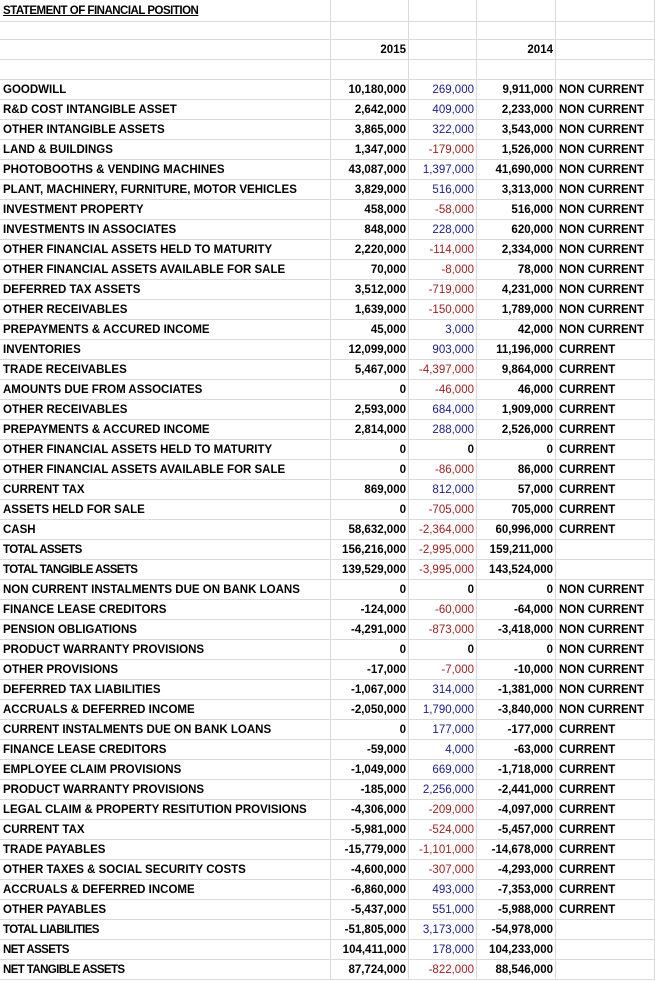  I want to click on value-2014: 620,000, so click(516, 230).